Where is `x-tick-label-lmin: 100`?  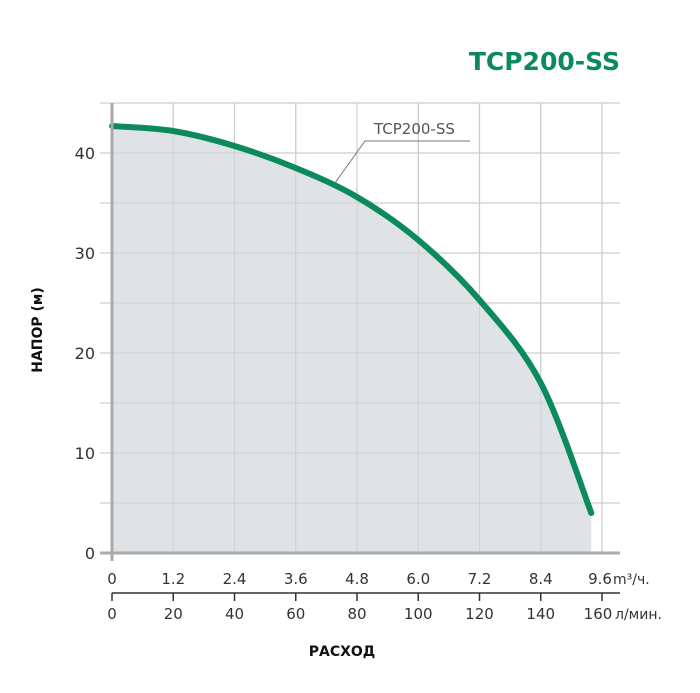
x-tick-label-lmin: 100 is located at coordinates (418, 614).